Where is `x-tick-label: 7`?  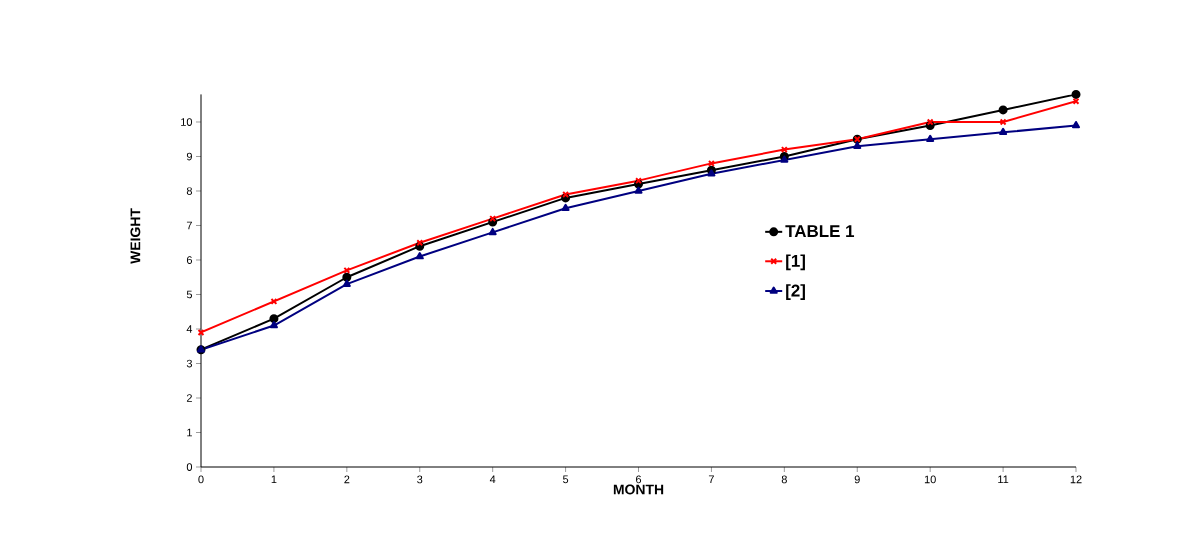
x-tick-label: 7 is located at coordinates (711, 479).